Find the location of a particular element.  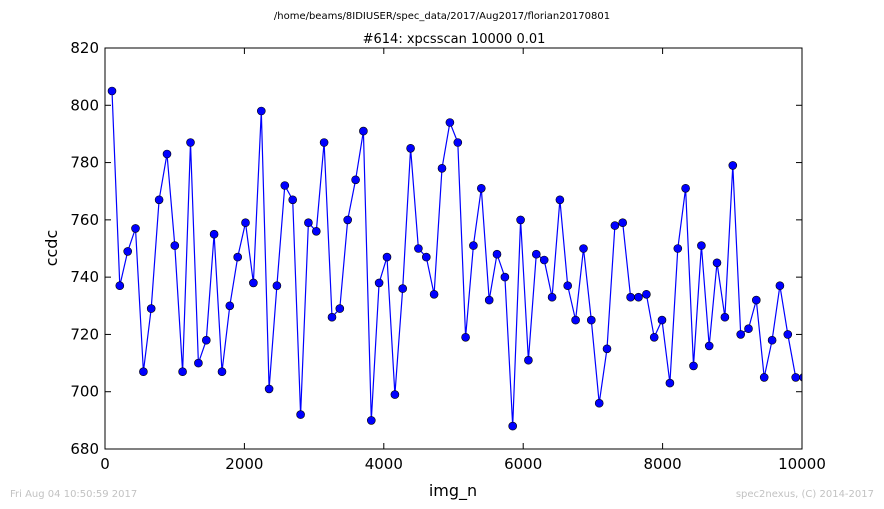

timestamp-footer: Fri Aug 04 10:50:59 2017 is located at coordinates (74, 494).